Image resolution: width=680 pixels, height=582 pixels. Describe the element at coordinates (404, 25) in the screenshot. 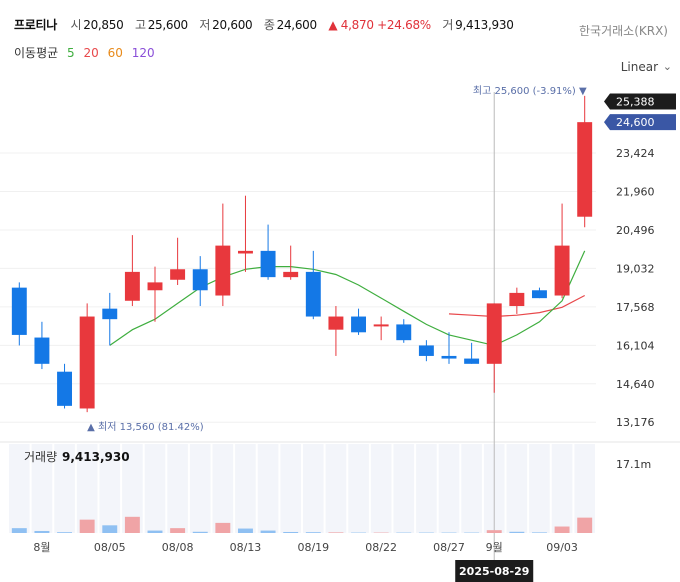

I see `change-percent: +24.68%` at that location.